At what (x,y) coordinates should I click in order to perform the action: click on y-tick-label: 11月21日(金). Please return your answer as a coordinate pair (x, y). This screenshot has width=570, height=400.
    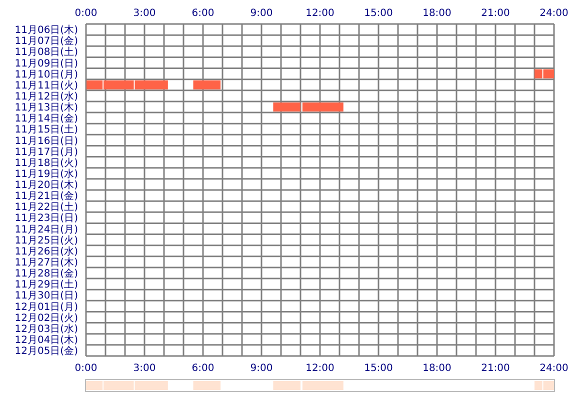
    Looking at the image, I should click on (46, 196).